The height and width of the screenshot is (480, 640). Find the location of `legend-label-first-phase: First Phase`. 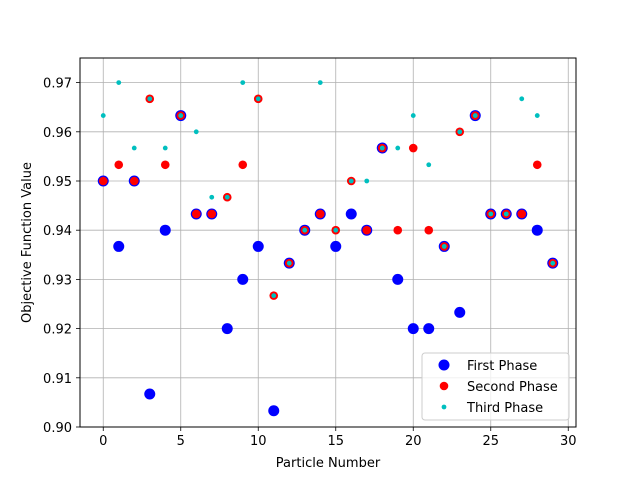

legend-label-first-phase: First Phase is located at coordinates (502, 366).